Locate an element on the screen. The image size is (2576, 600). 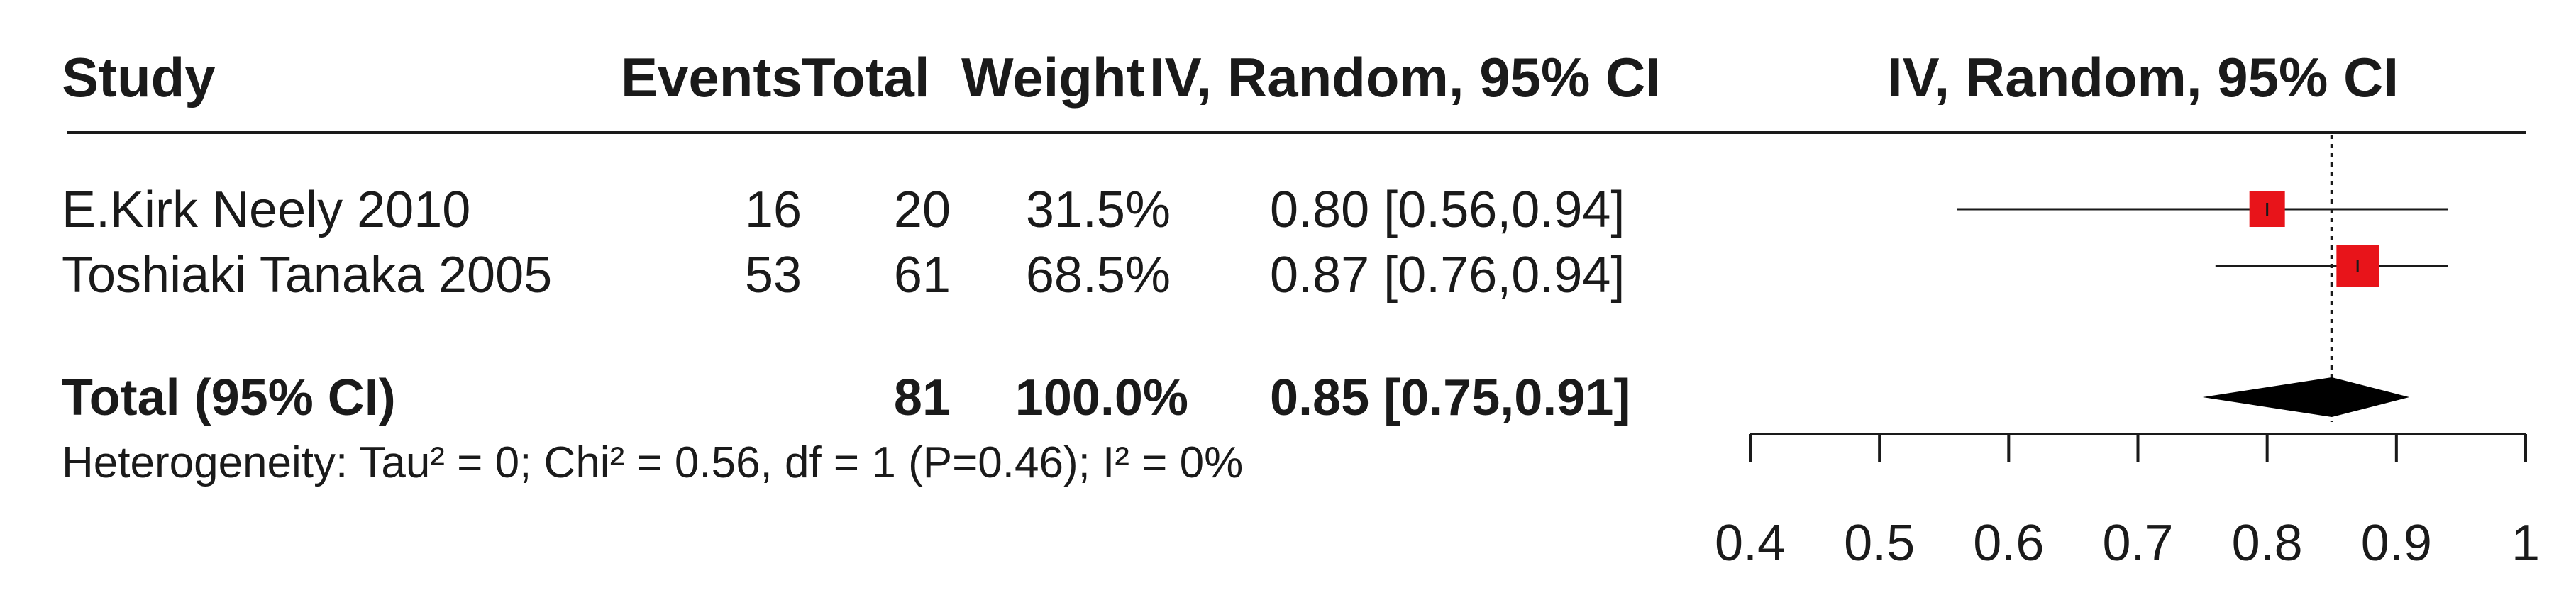
x-axis-tick-label: 0.9 is located at coordinates (2396, 543).